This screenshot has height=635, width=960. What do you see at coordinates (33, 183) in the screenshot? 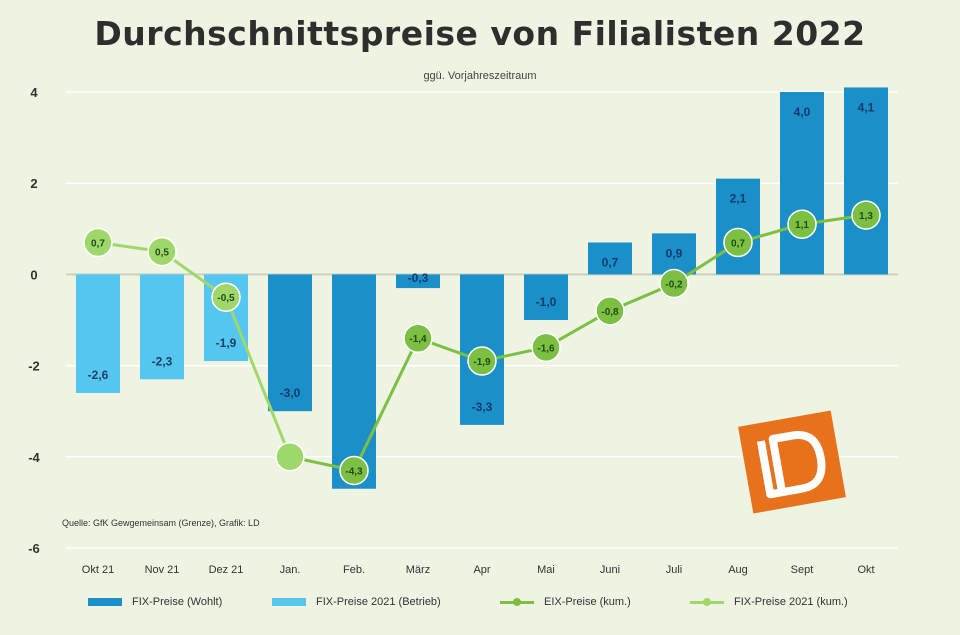
I see `y-tick-label: 2` at bounding box center [33, 183].